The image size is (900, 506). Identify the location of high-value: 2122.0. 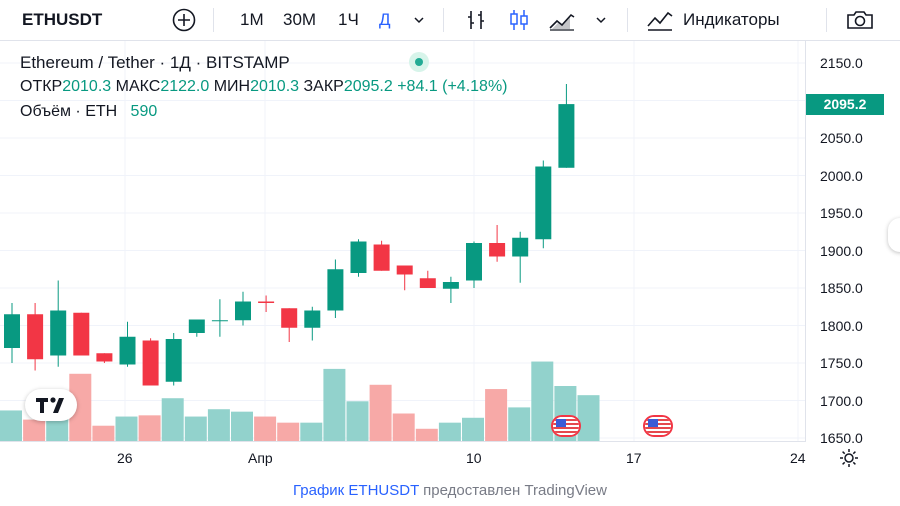
(185, 86).